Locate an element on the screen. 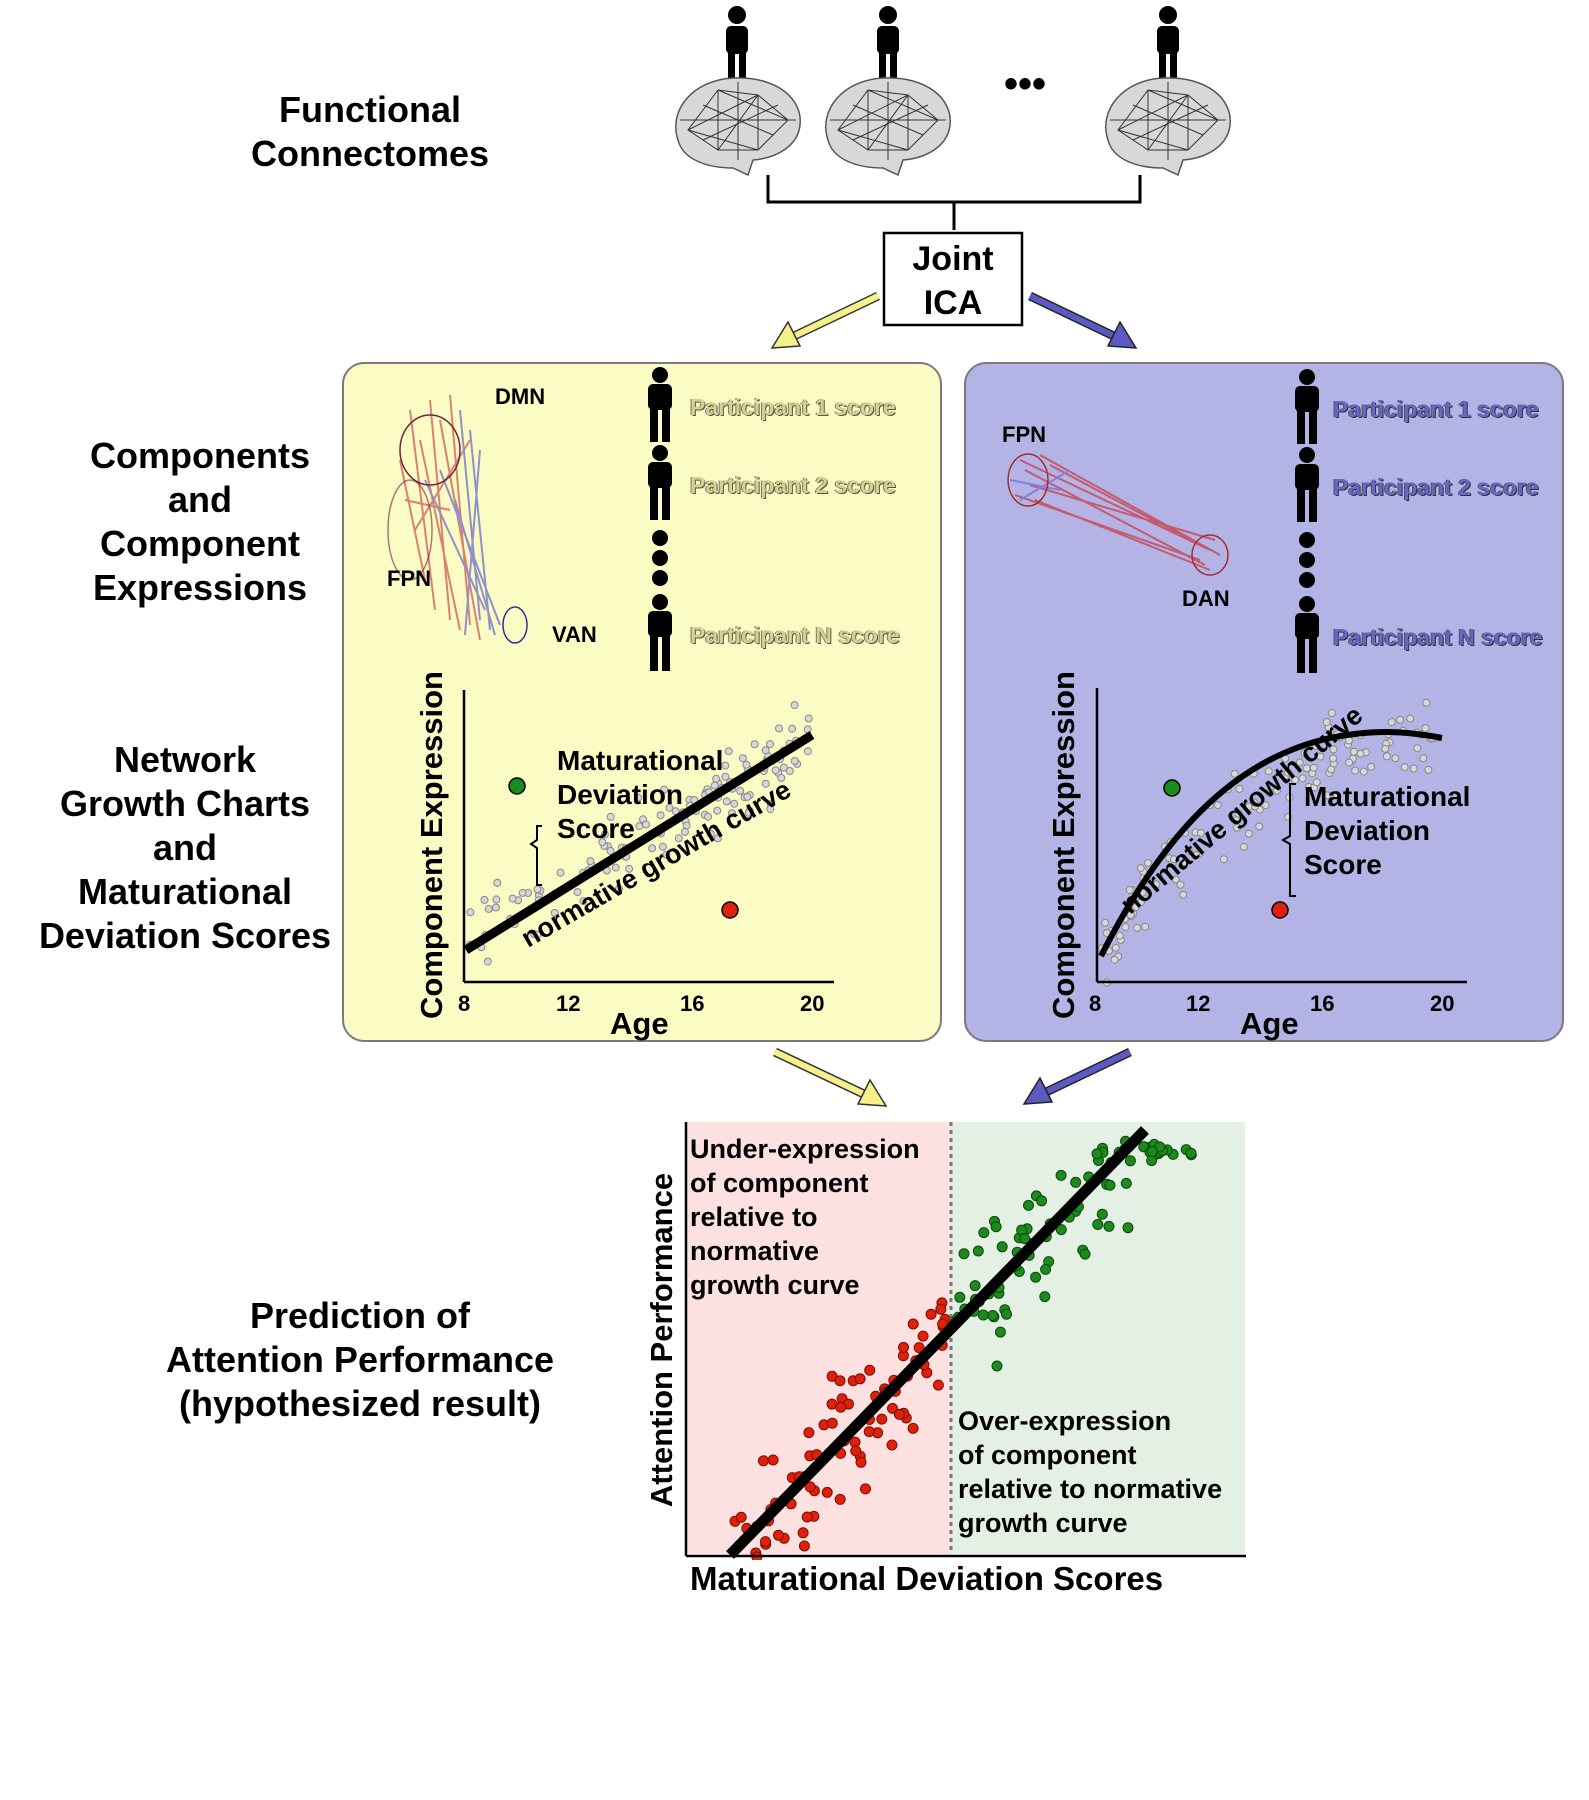 The height and width of the screenshot is (1800, 1589). yellow-xtick: 12 is located at coordinates (568, 1003).